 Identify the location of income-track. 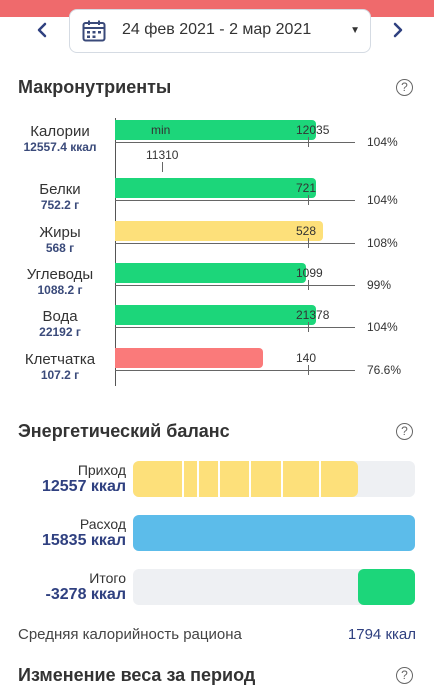
(274, 479).